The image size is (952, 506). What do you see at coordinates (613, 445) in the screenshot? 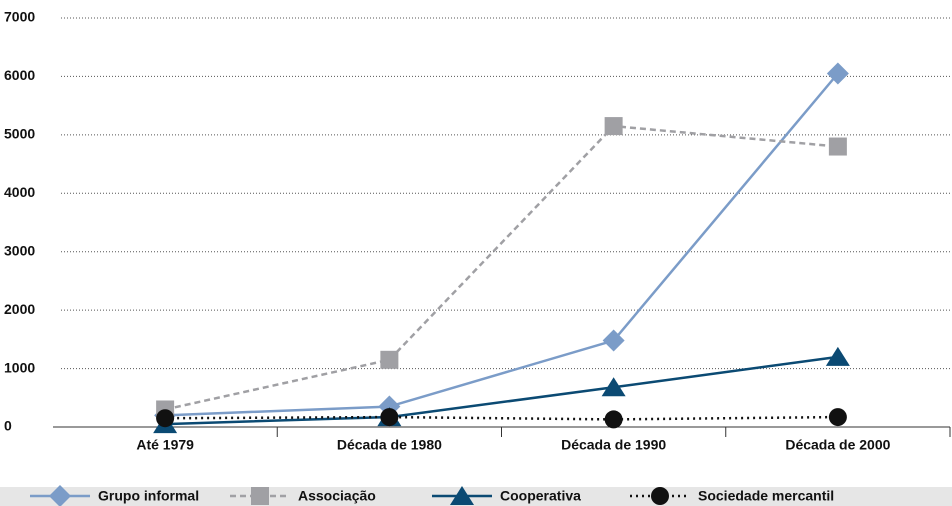
I see `x-tick-label: Década de 1990` at bounding box center [613, 445].